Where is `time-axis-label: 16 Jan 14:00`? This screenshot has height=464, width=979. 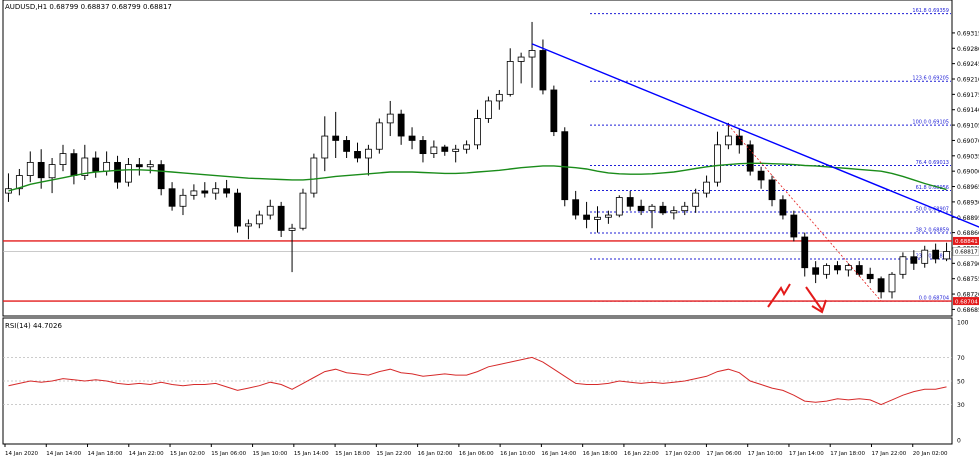
time-axis-label: 16 Jan 14:00 is located at coordinates (558, 454).